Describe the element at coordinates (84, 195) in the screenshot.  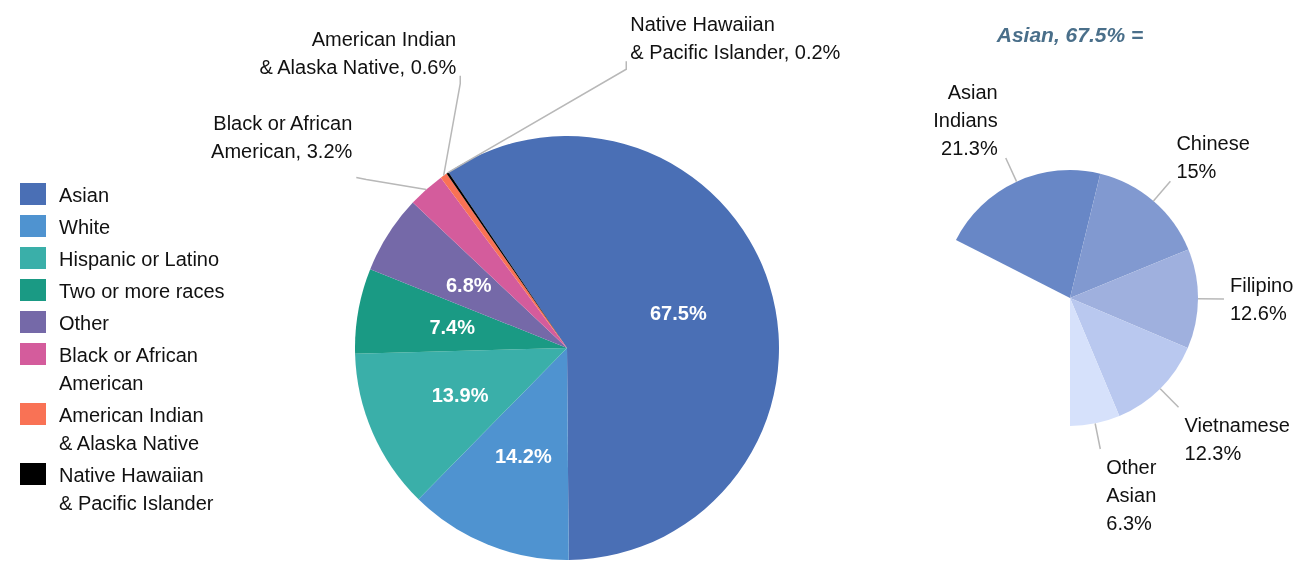
I see `legend-label: Asian` at that location.